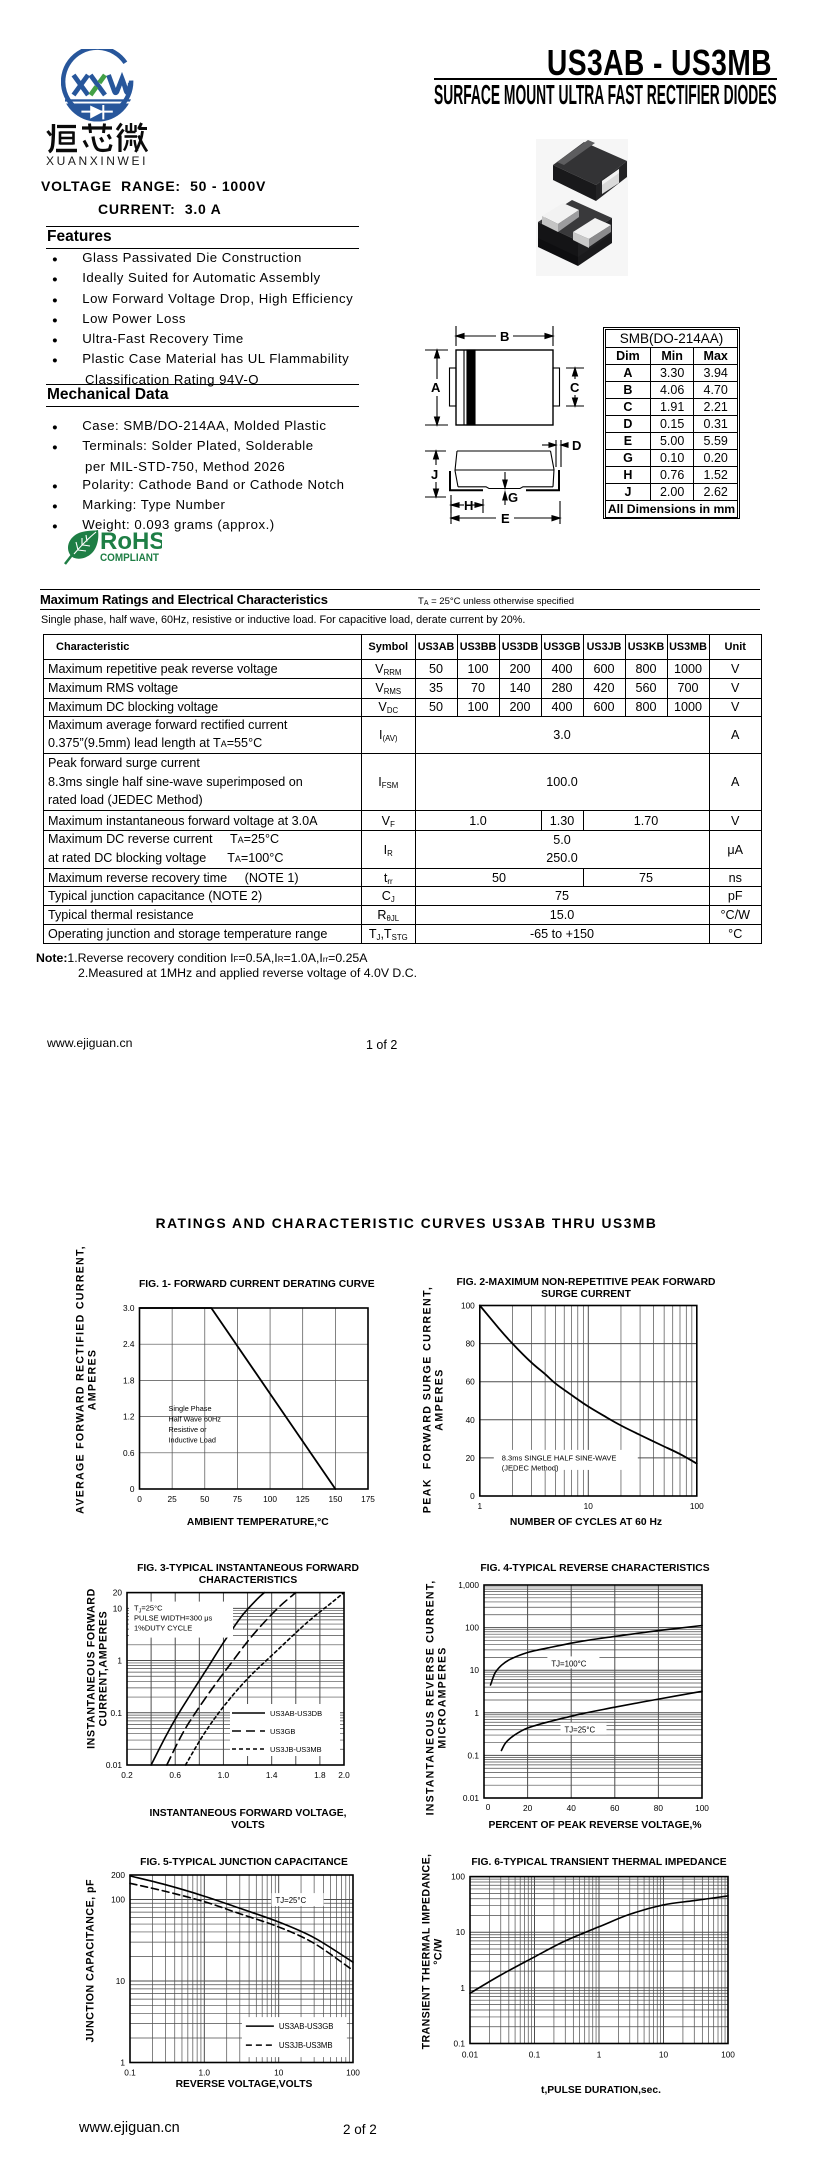 The image size is (813, 2160). I want to click on svg-text: AMBIENT TEMPERATURE,°C, so click(258, 1522).